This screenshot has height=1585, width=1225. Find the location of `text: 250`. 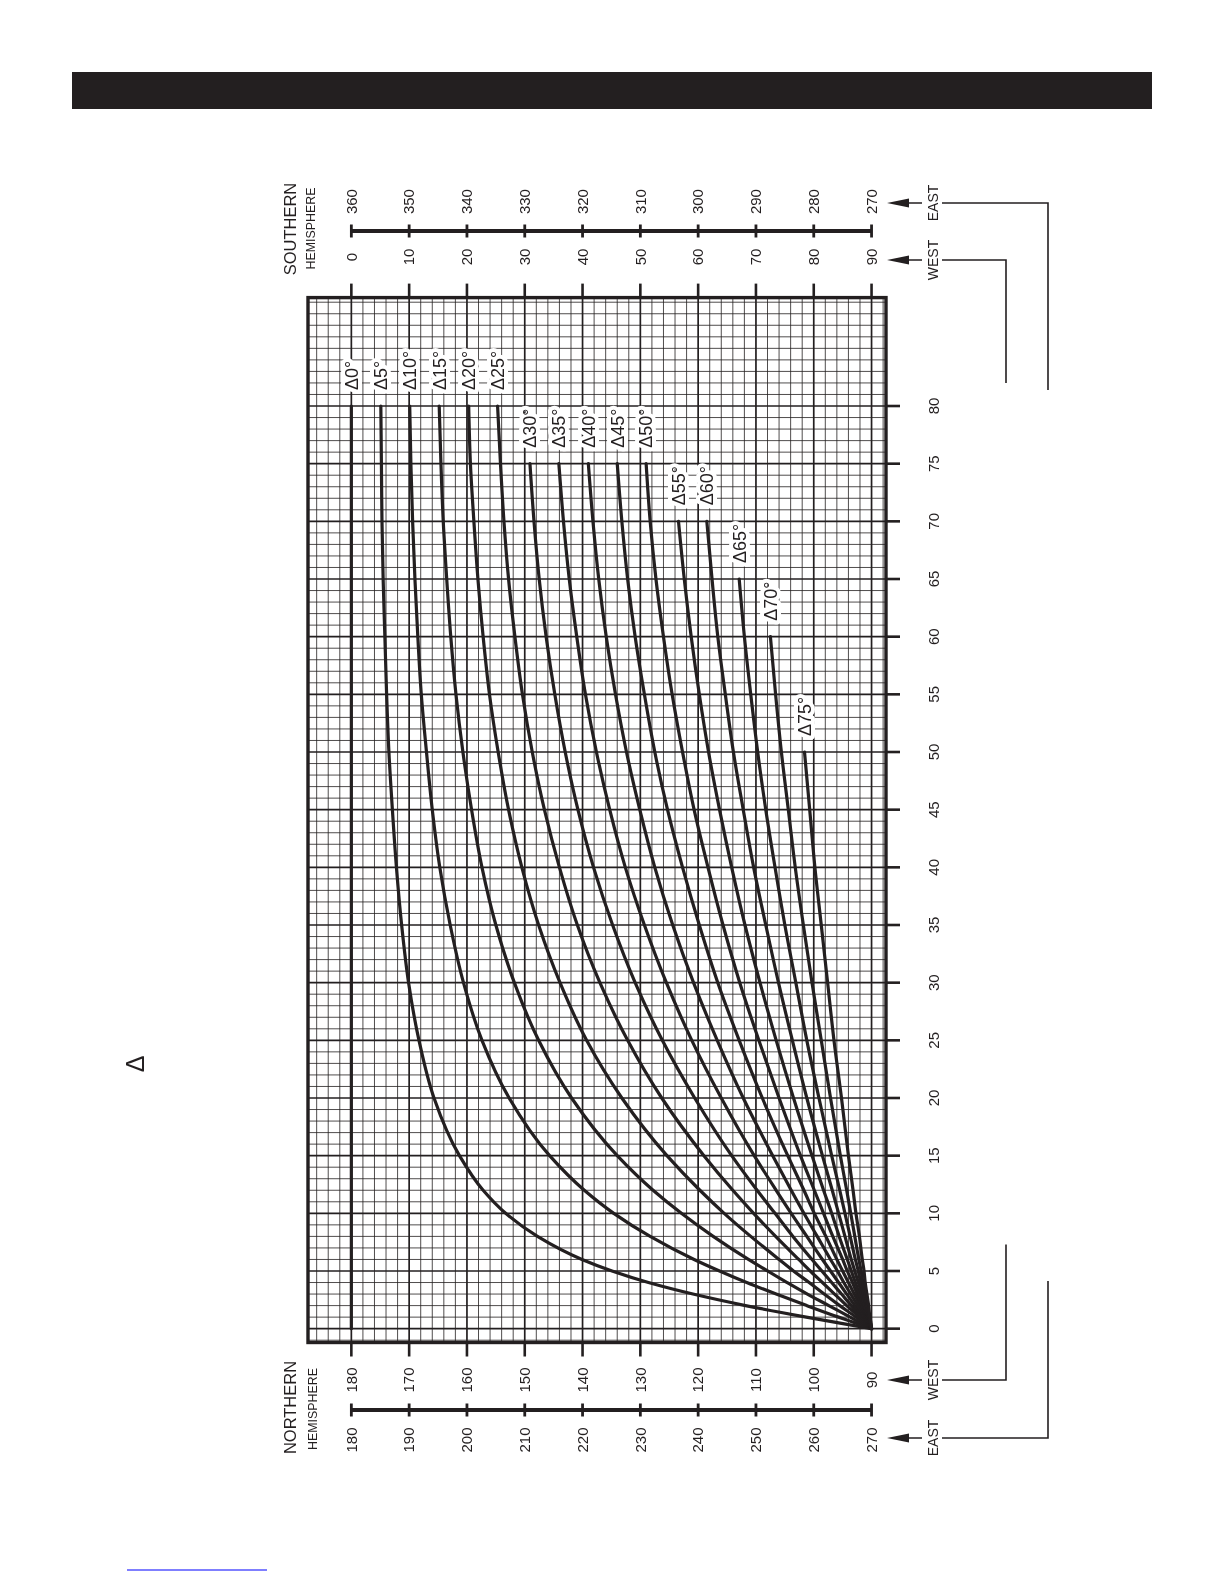

text: 250 is located at coordinates (756, 1440).